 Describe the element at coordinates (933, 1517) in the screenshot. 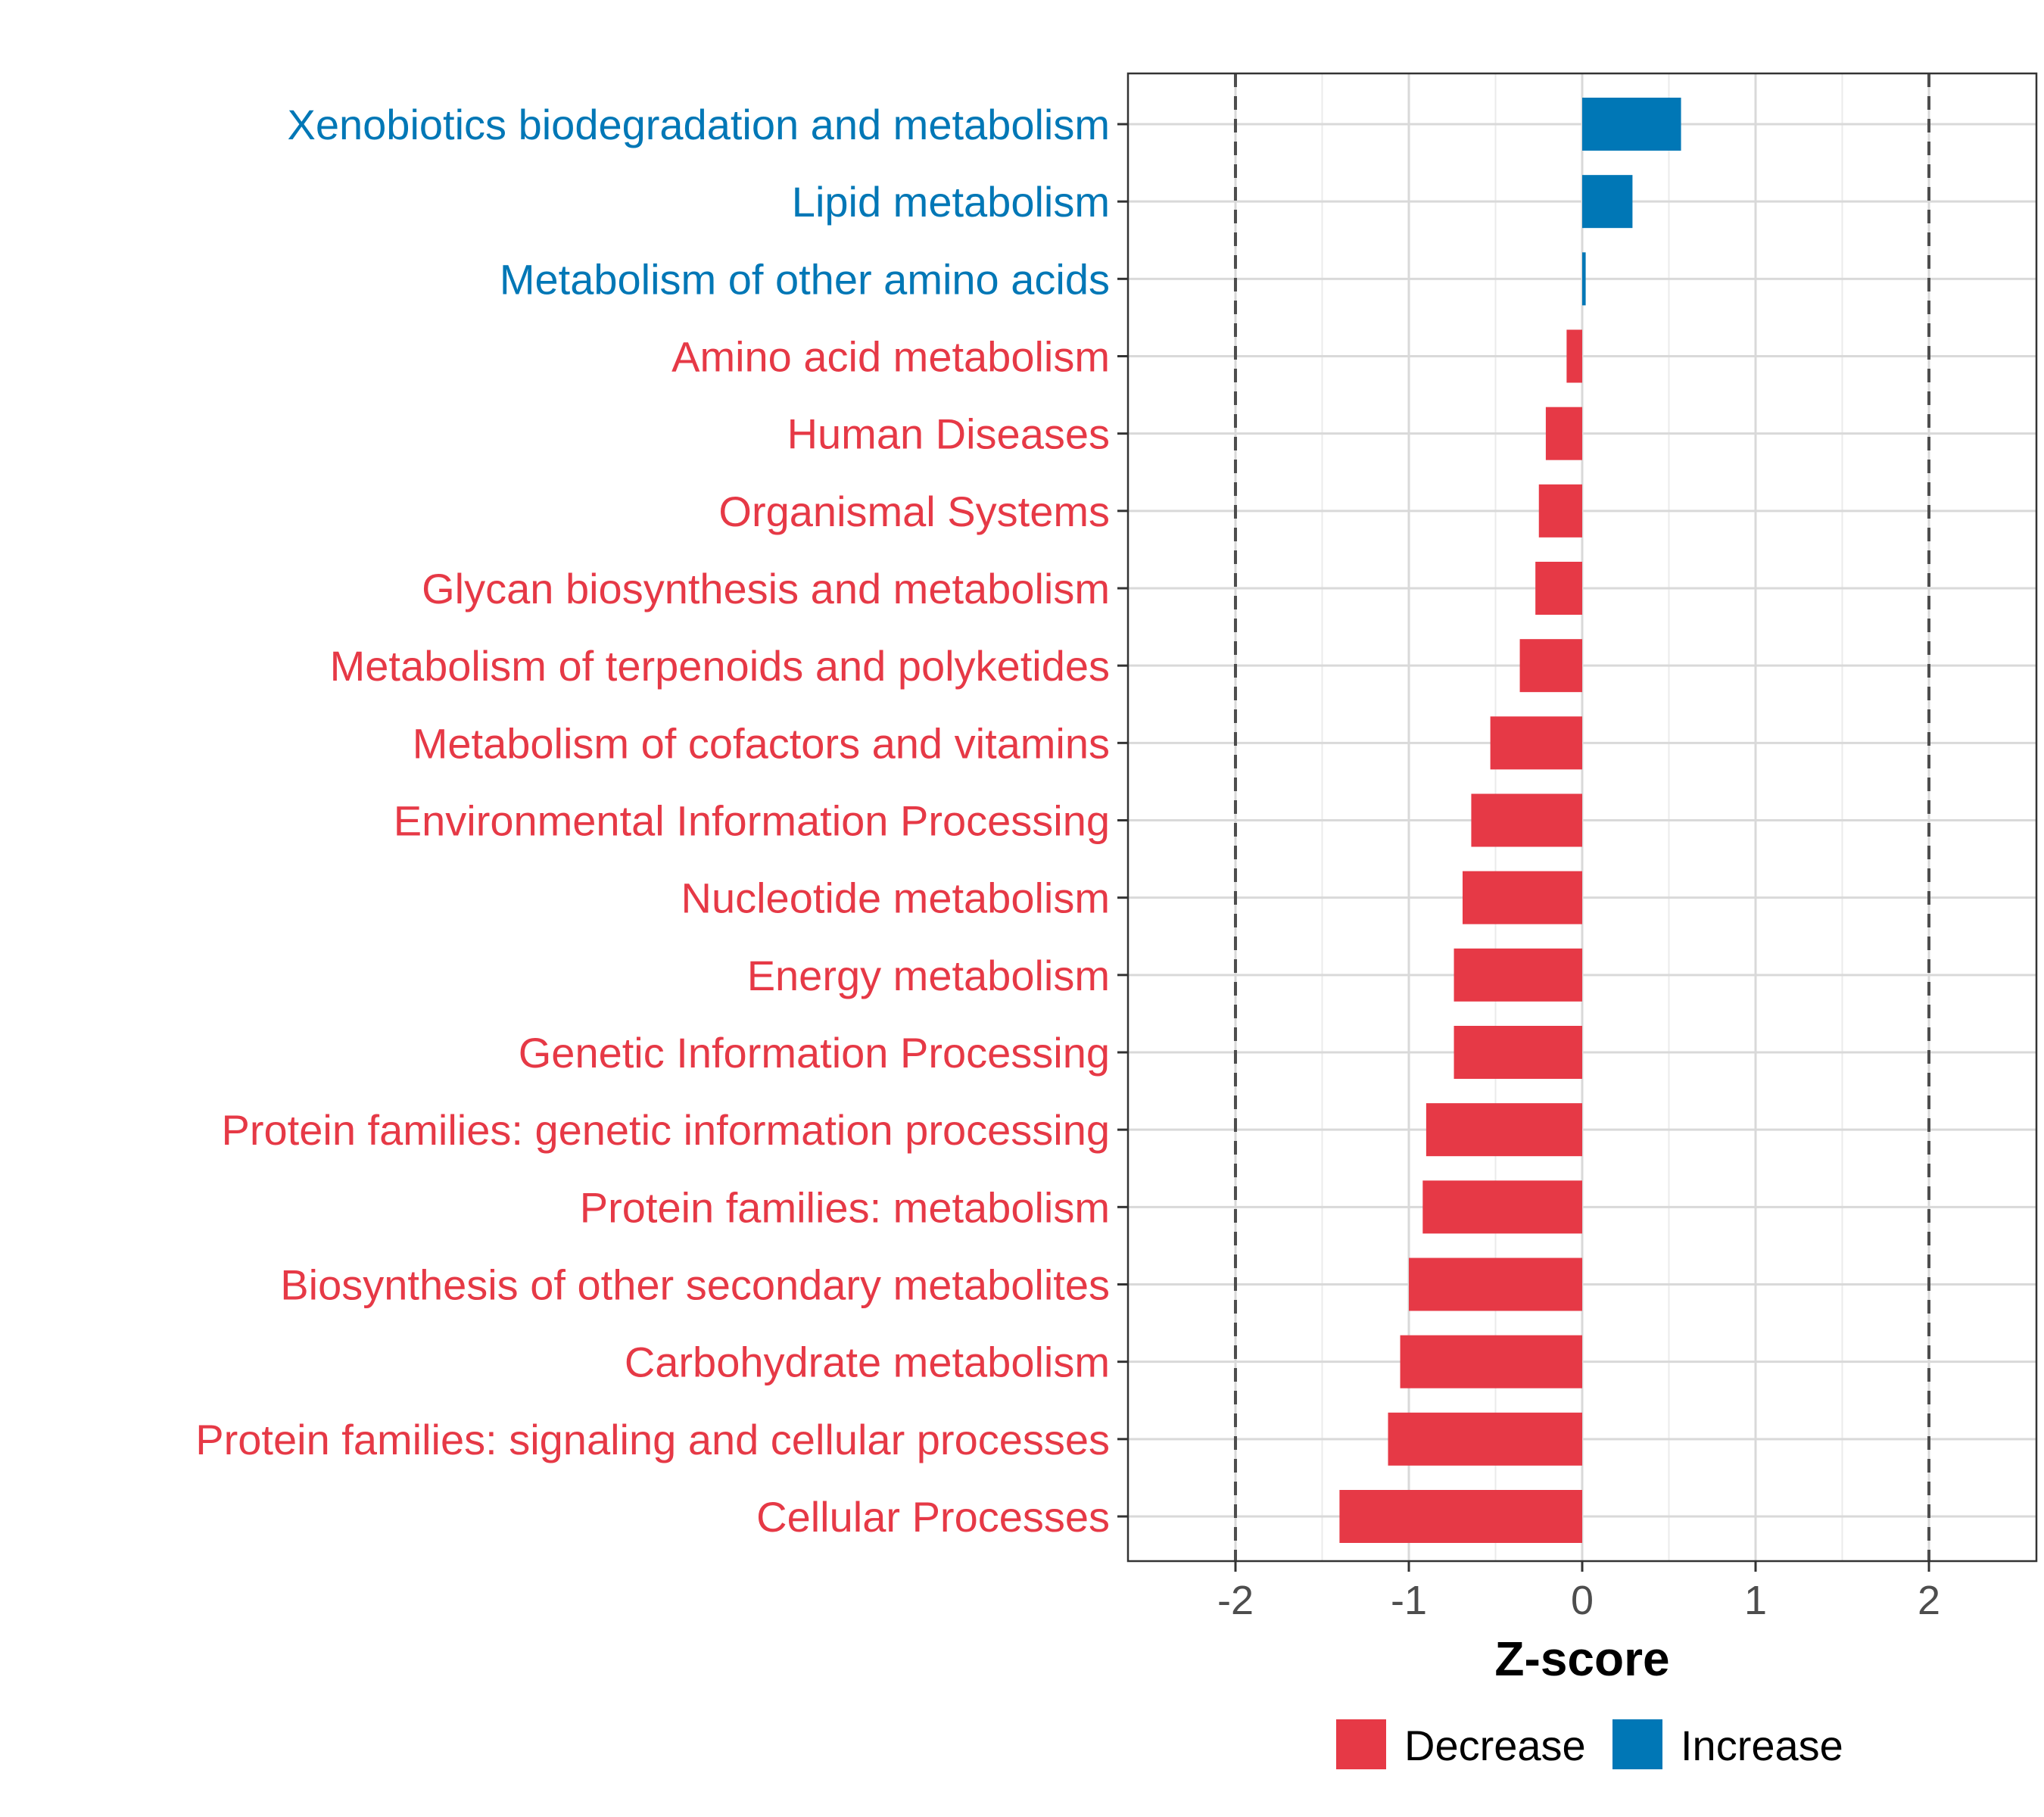

I see `y-tick-label: Cellular Processes` at that location.